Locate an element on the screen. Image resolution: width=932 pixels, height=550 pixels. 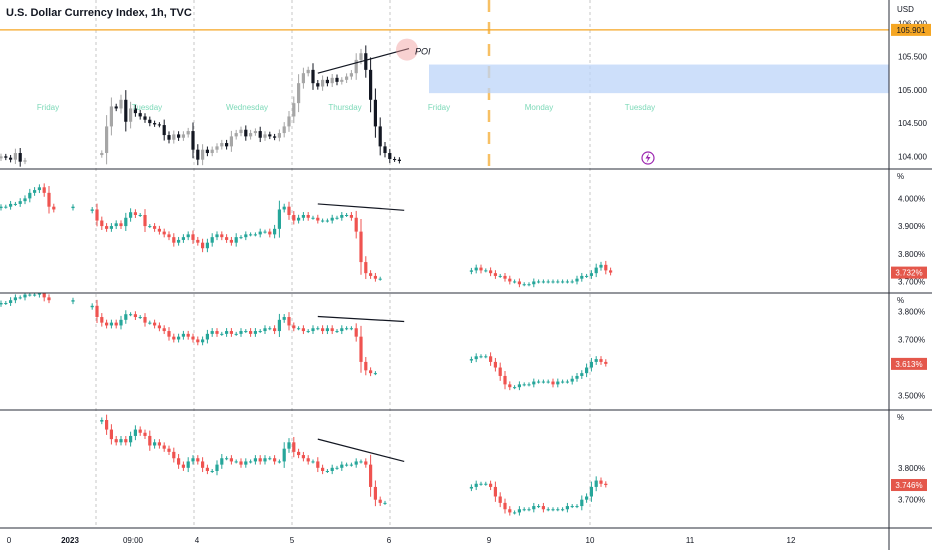
day-label: Friday is located at coordinates (48, 107).